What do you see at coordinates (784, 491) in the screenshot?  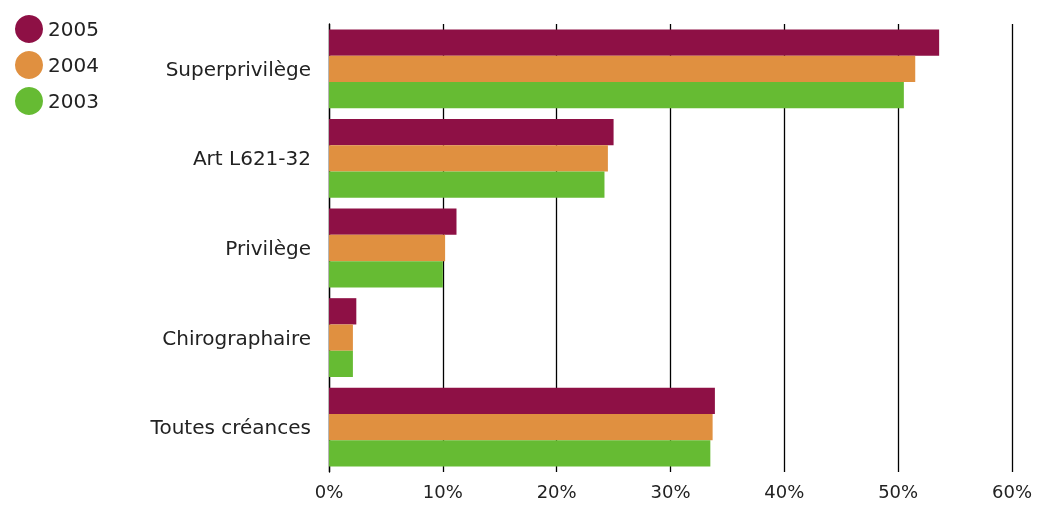 I see `x-tick-label: 40%` at bounding box center [784, 491].